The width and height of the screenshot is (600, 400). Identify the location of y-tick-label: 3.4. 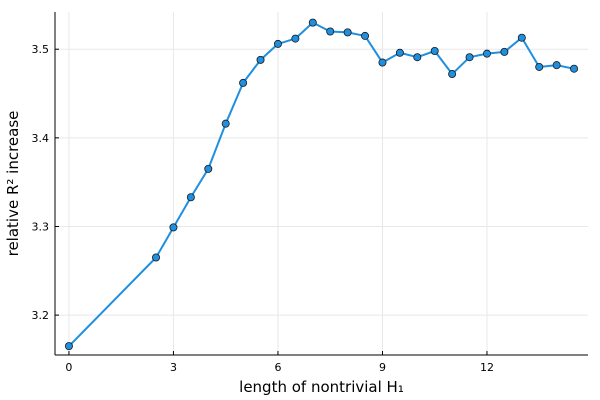
(41, 138).